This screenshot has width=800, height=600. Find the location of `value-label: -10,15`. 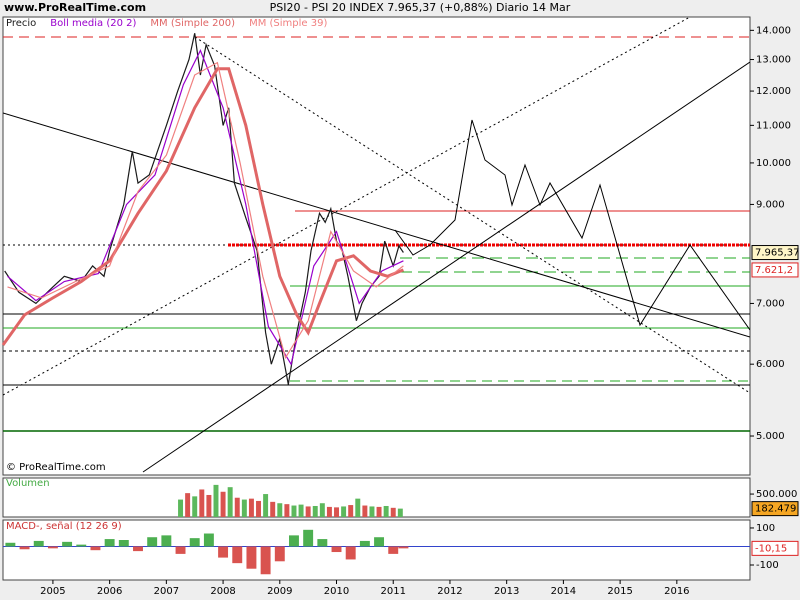

value-label: -10,15 is located at coordinates (771, 548).